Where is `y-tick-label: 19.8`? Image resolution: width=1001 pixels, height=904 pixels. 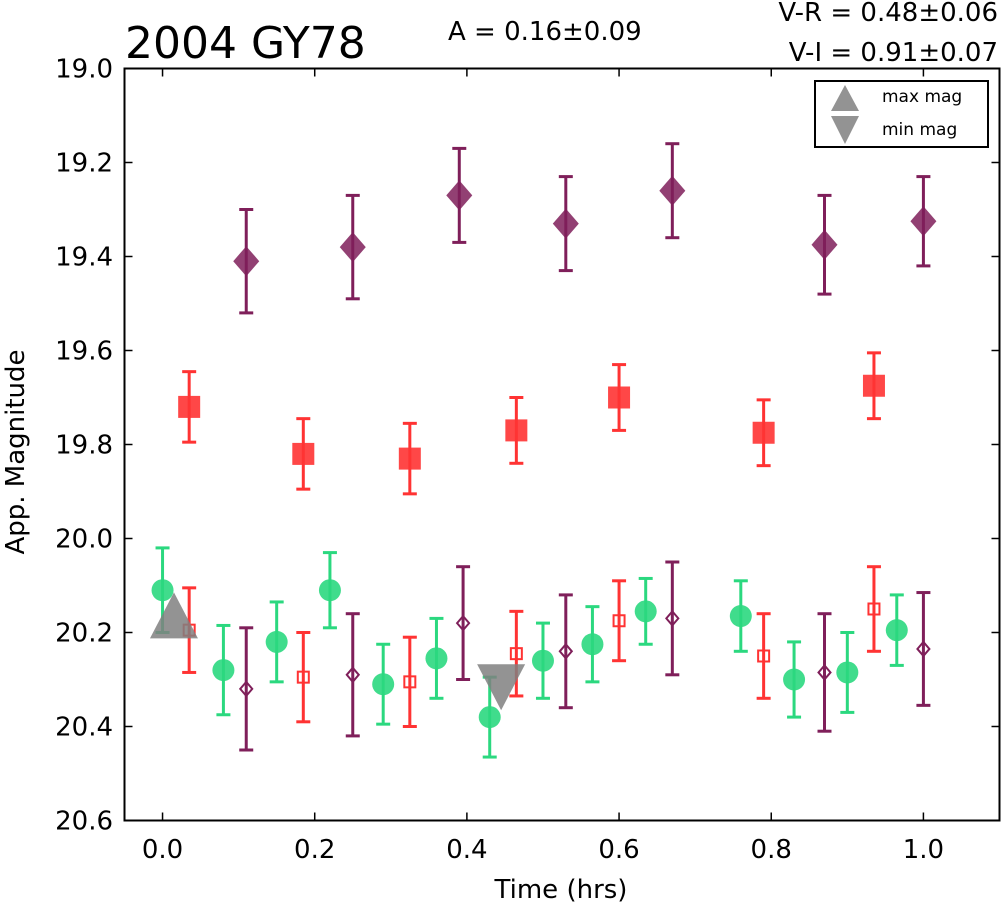
y-tick-label: 19.8 is located at coordinates (84, 446).